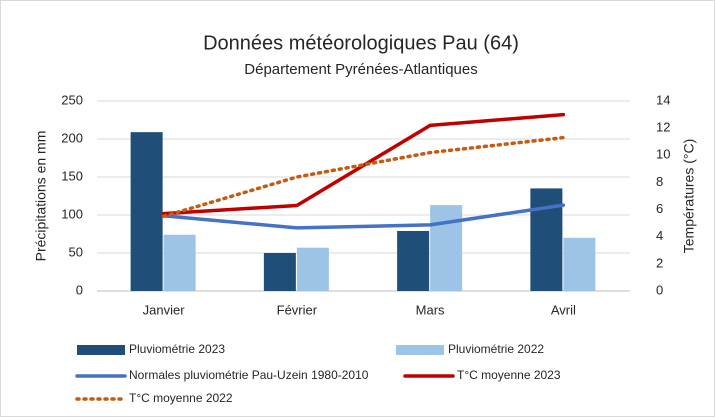 The image size is (715, 417). What do you see at coordinates (361, 43) in the screenshot?
I see `chart-title: Données météorologiques Pau (64)` at bounding box center [361, 43].